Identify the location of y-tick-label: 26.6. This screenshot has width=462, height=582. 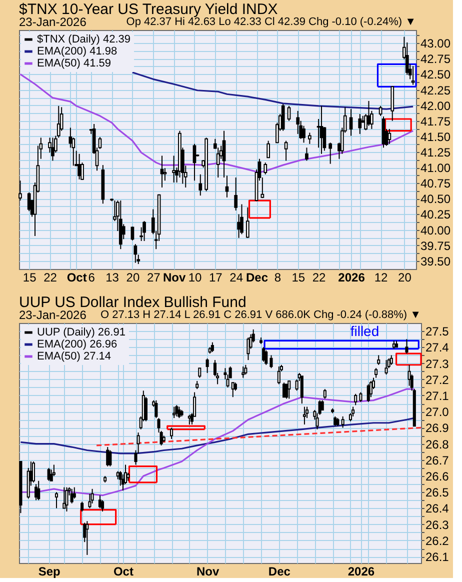
(438, 477).